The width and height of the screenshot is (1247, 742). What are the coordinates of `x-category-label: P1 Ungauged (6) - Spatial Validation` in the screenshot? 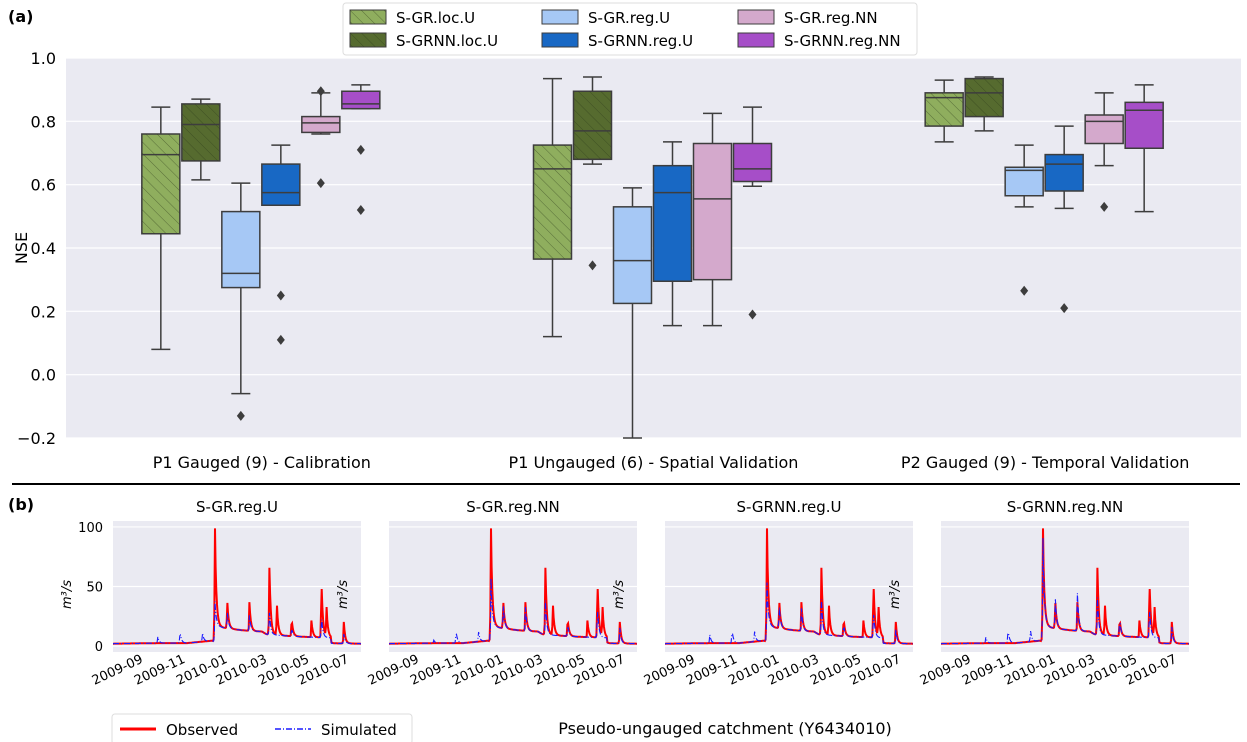 It's located at (654, 462).